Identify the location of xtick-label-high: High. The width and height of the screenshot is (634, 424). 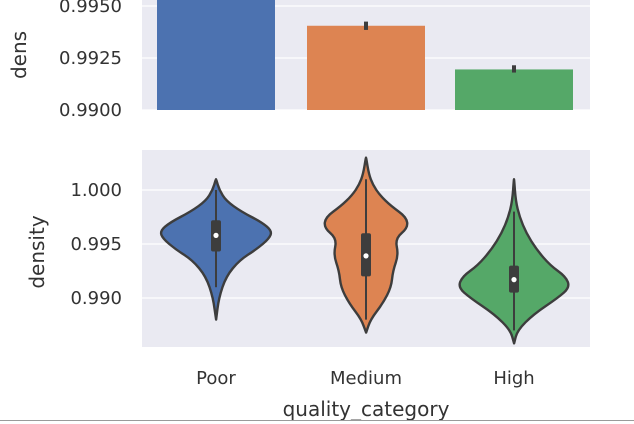
(513, 378).